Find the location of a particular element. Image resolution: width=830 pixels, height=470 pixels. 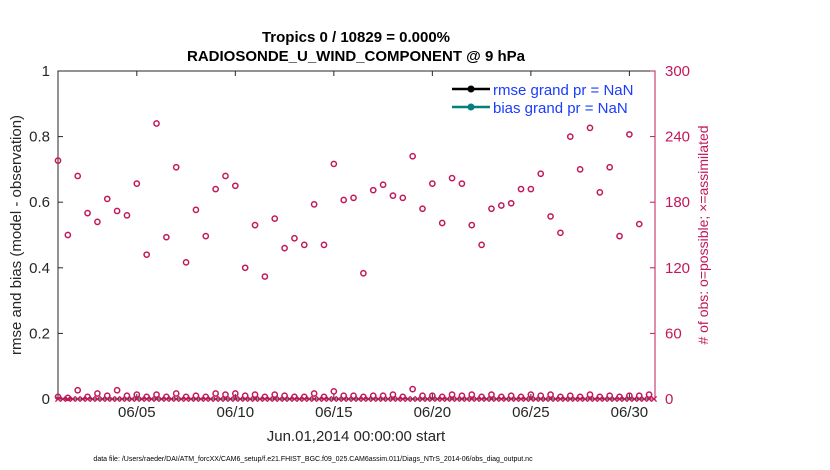

legend-bias-label: bias grand pr = NaN is located at coordinates (560, 108).